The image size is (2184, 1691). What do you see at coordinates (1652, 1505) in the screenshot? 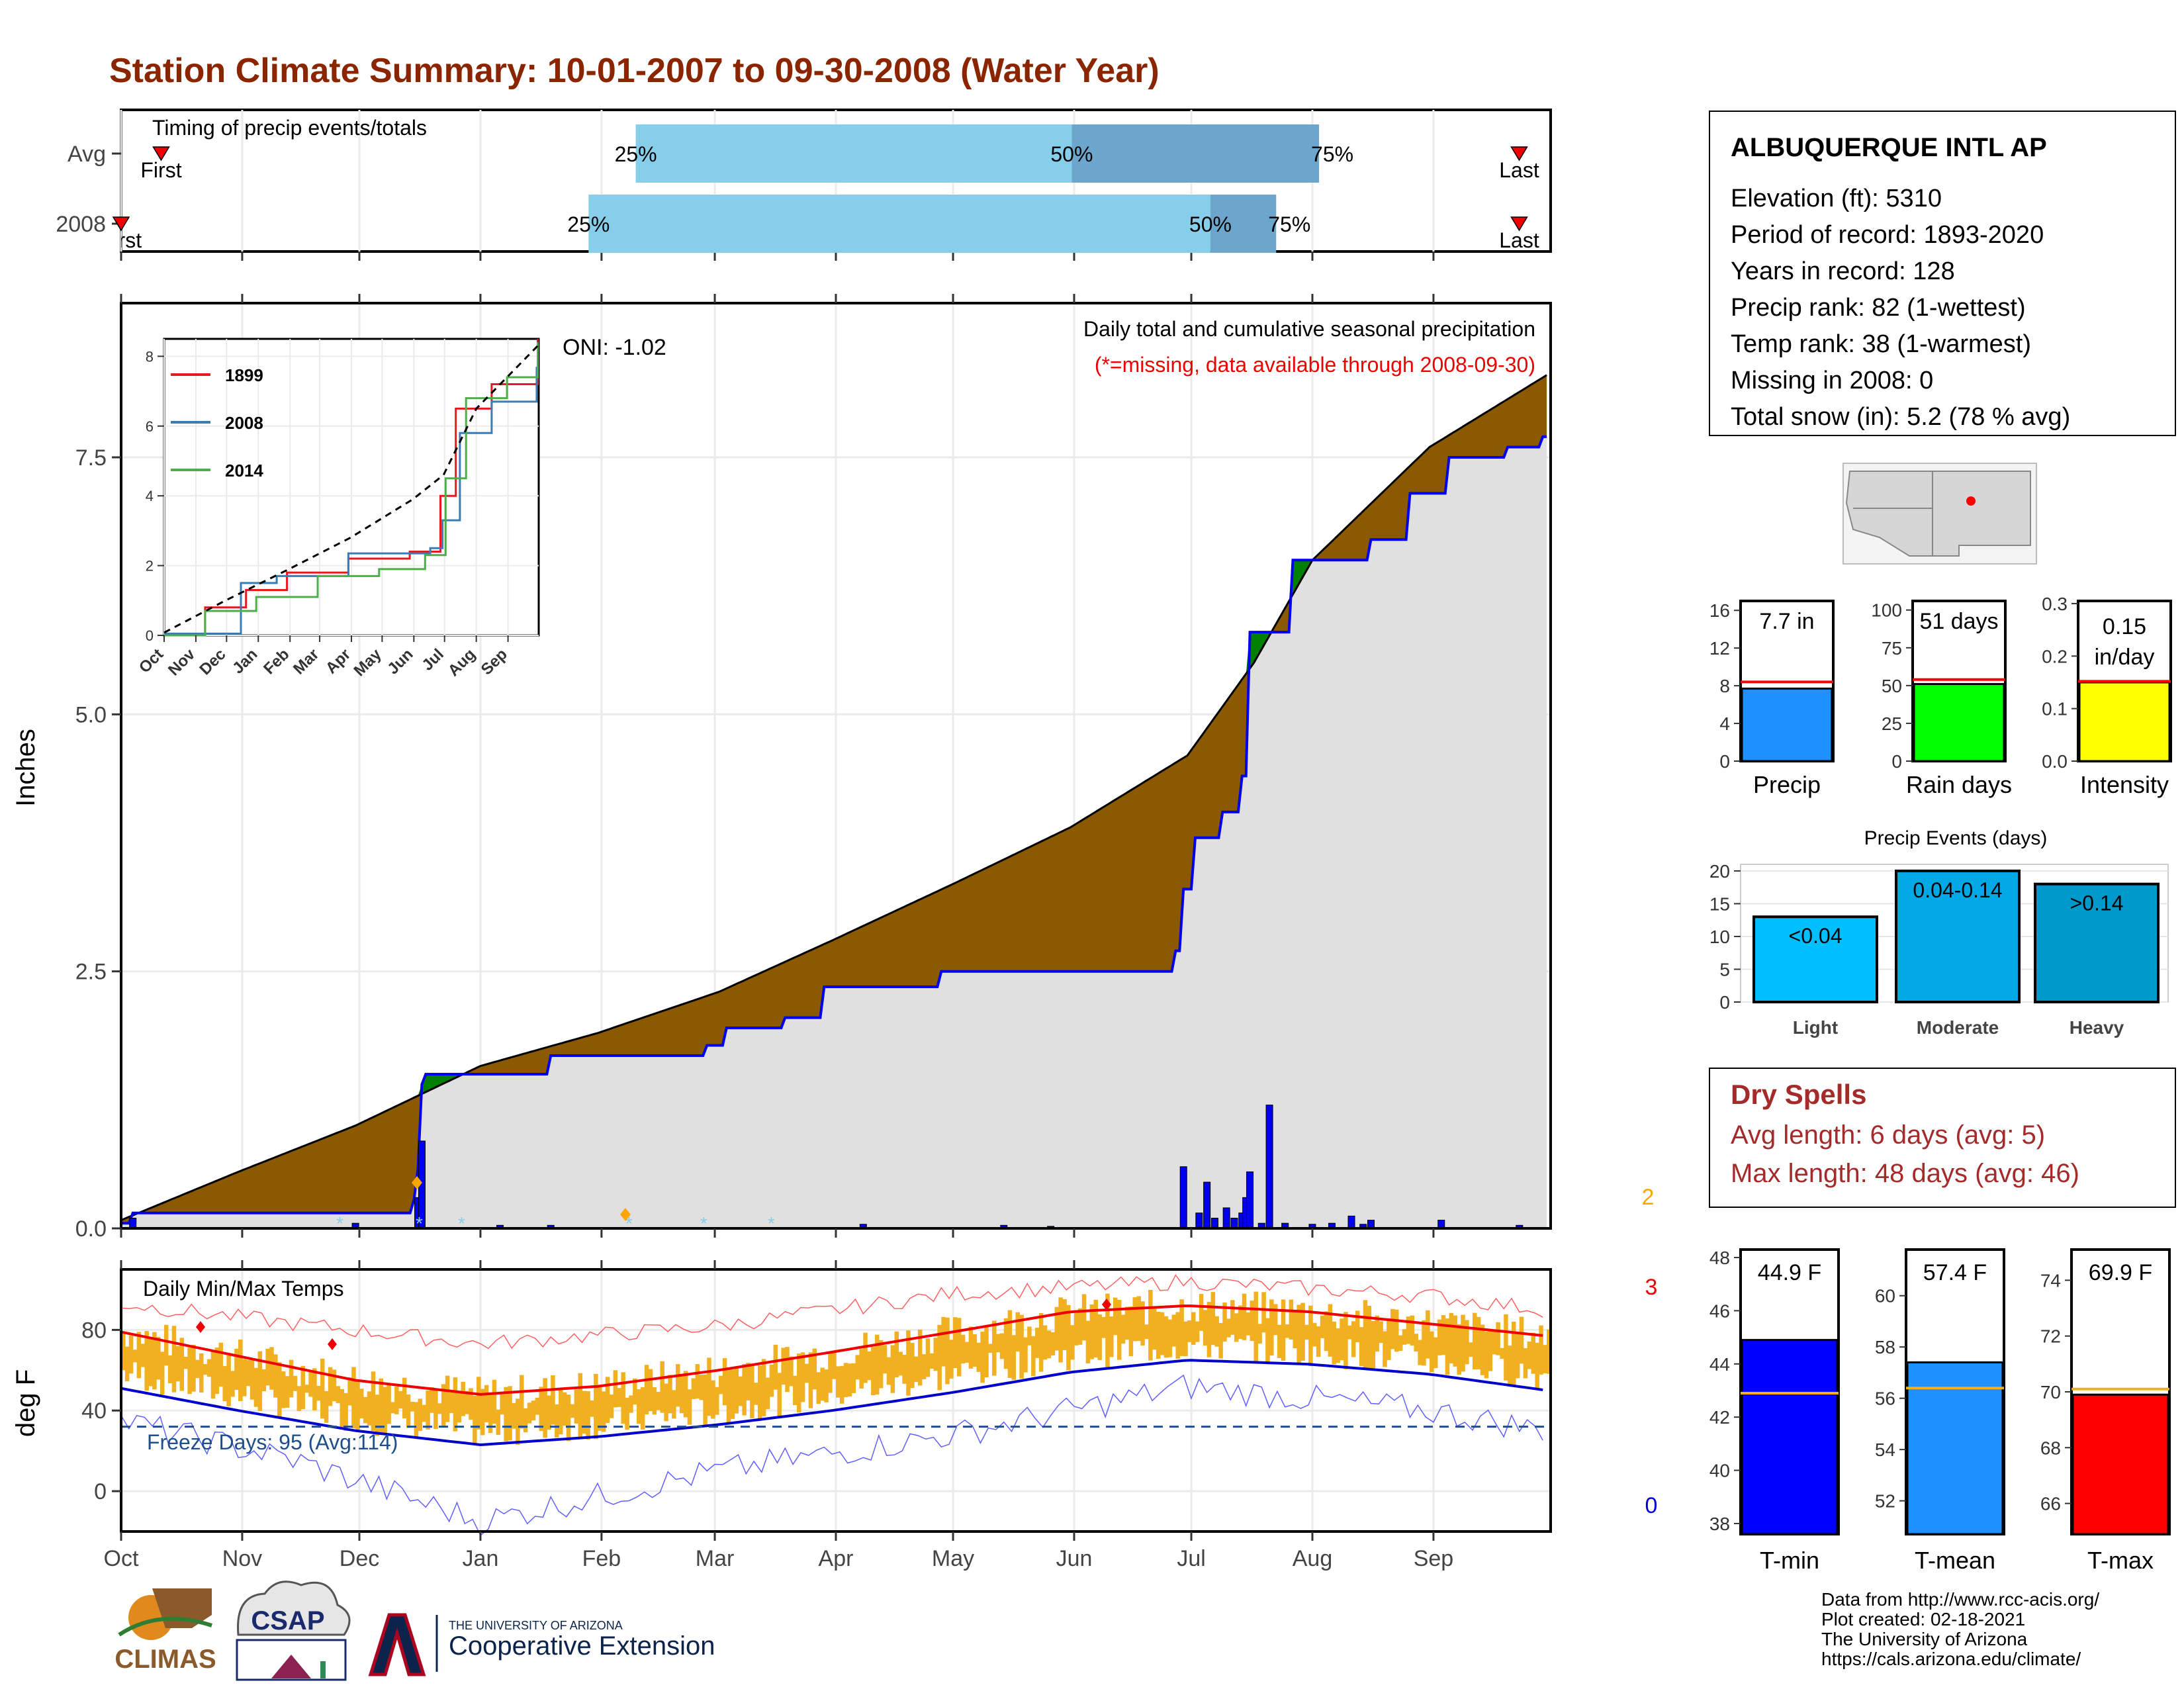
I see `record-min-count: 0` at bounding box center [1652, 1505].